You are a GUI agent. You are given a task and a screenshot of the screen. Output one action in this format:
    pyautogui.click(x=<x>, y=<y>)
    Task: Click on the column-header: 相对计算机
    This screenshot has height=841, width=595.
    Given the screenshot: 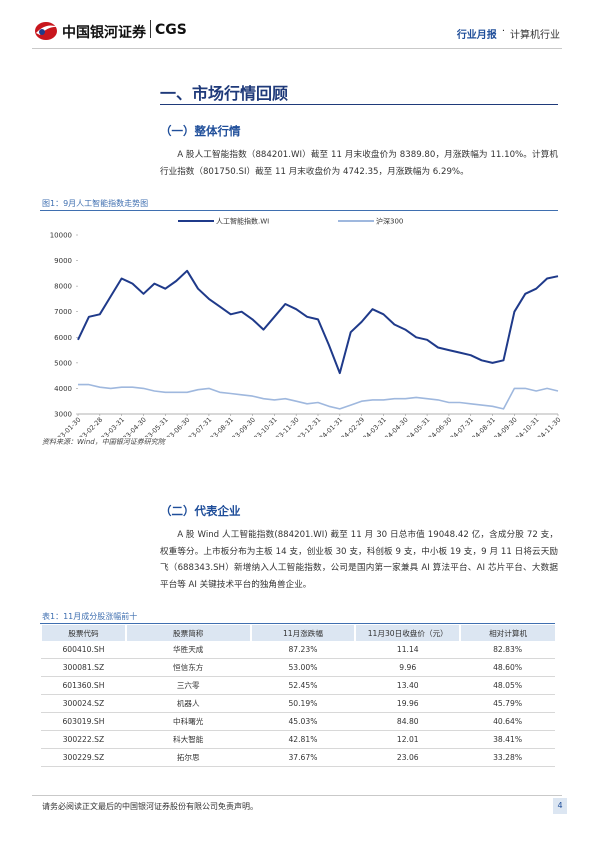 What is the action you would take?
    pyautogui.click(x=507, y=633)
    